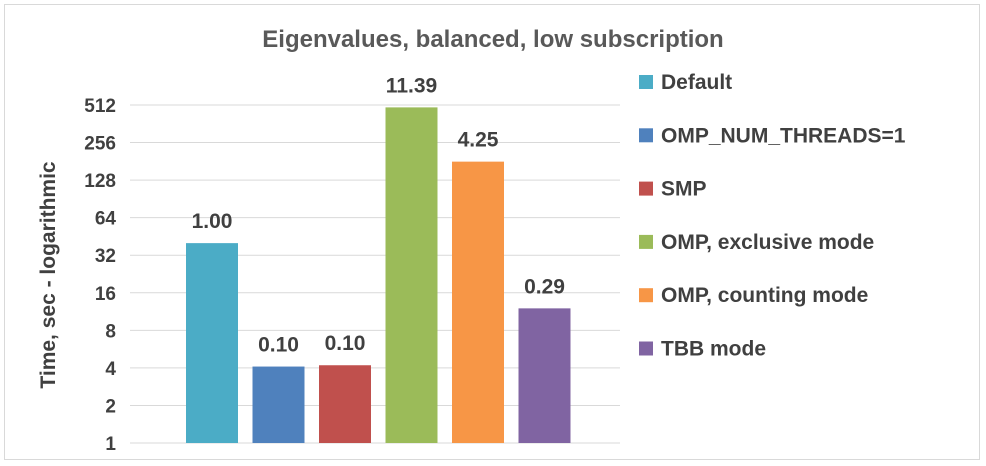  I want to click on y-tick-label: 512, so click(100, 106).